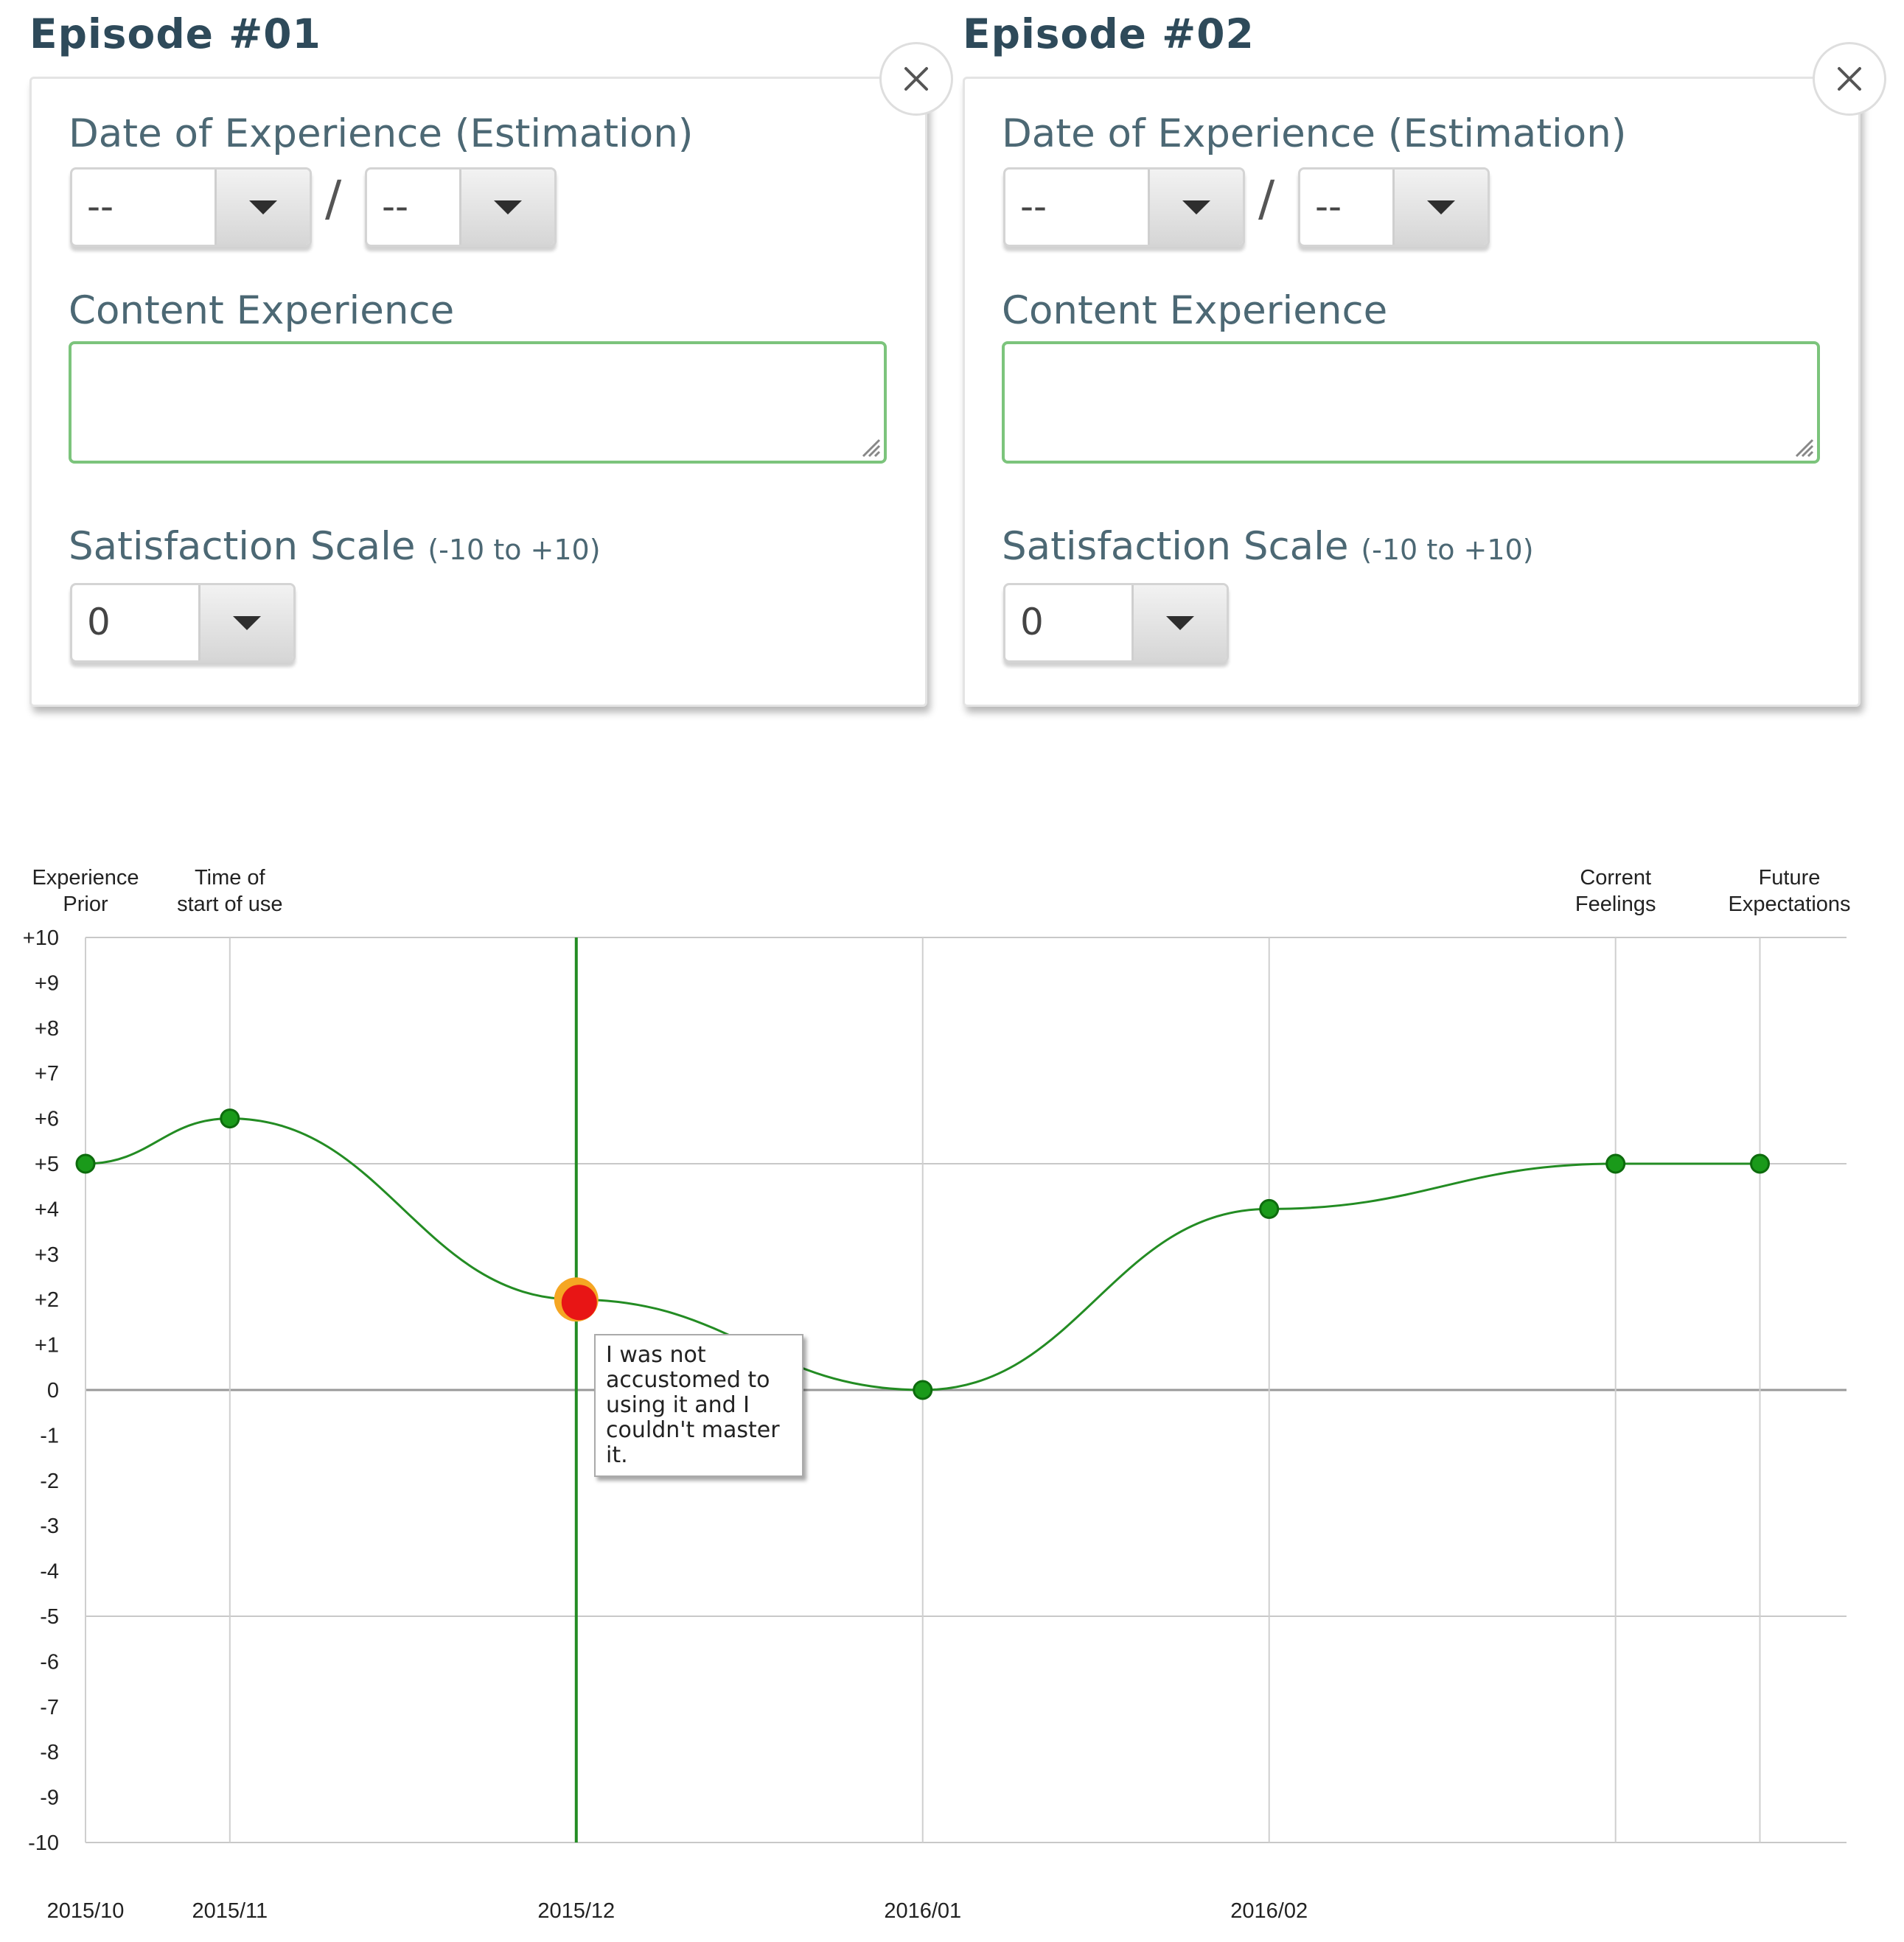  What do you see at coordinates (47, 983) in the screenshot?
I see `y-tick-label: +9` at bounding box center [47, 983].